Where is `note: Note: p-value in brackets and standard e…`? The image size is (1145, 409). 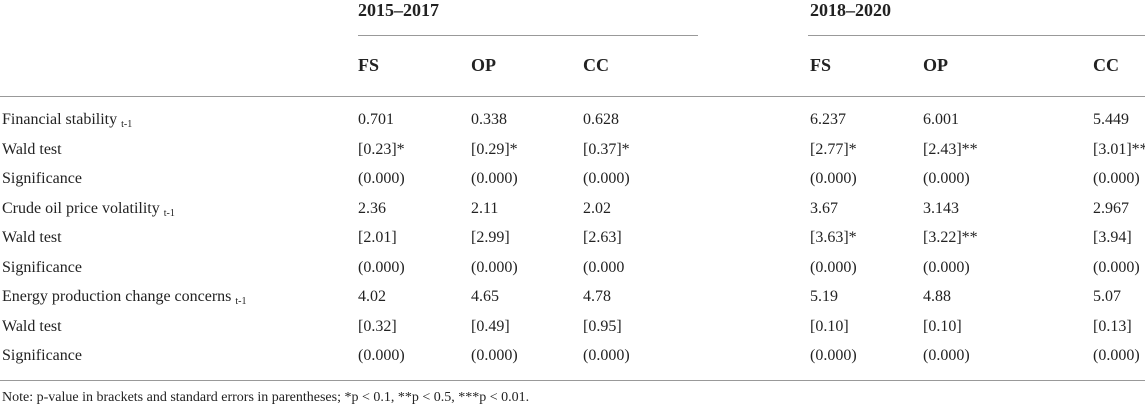 note: Note: p-value in brackets and standard e… is located at coordinates (266, 397).